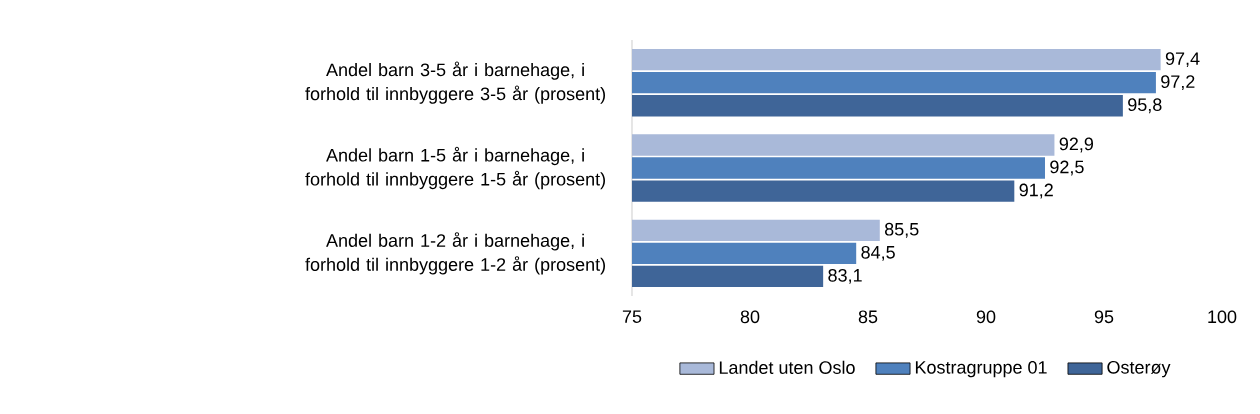 The image size is (1260, 414). What do you see at coordinates (845, 276) in the screenshot?
I see `data-label: 83,1` at bounding box center [845, 276].